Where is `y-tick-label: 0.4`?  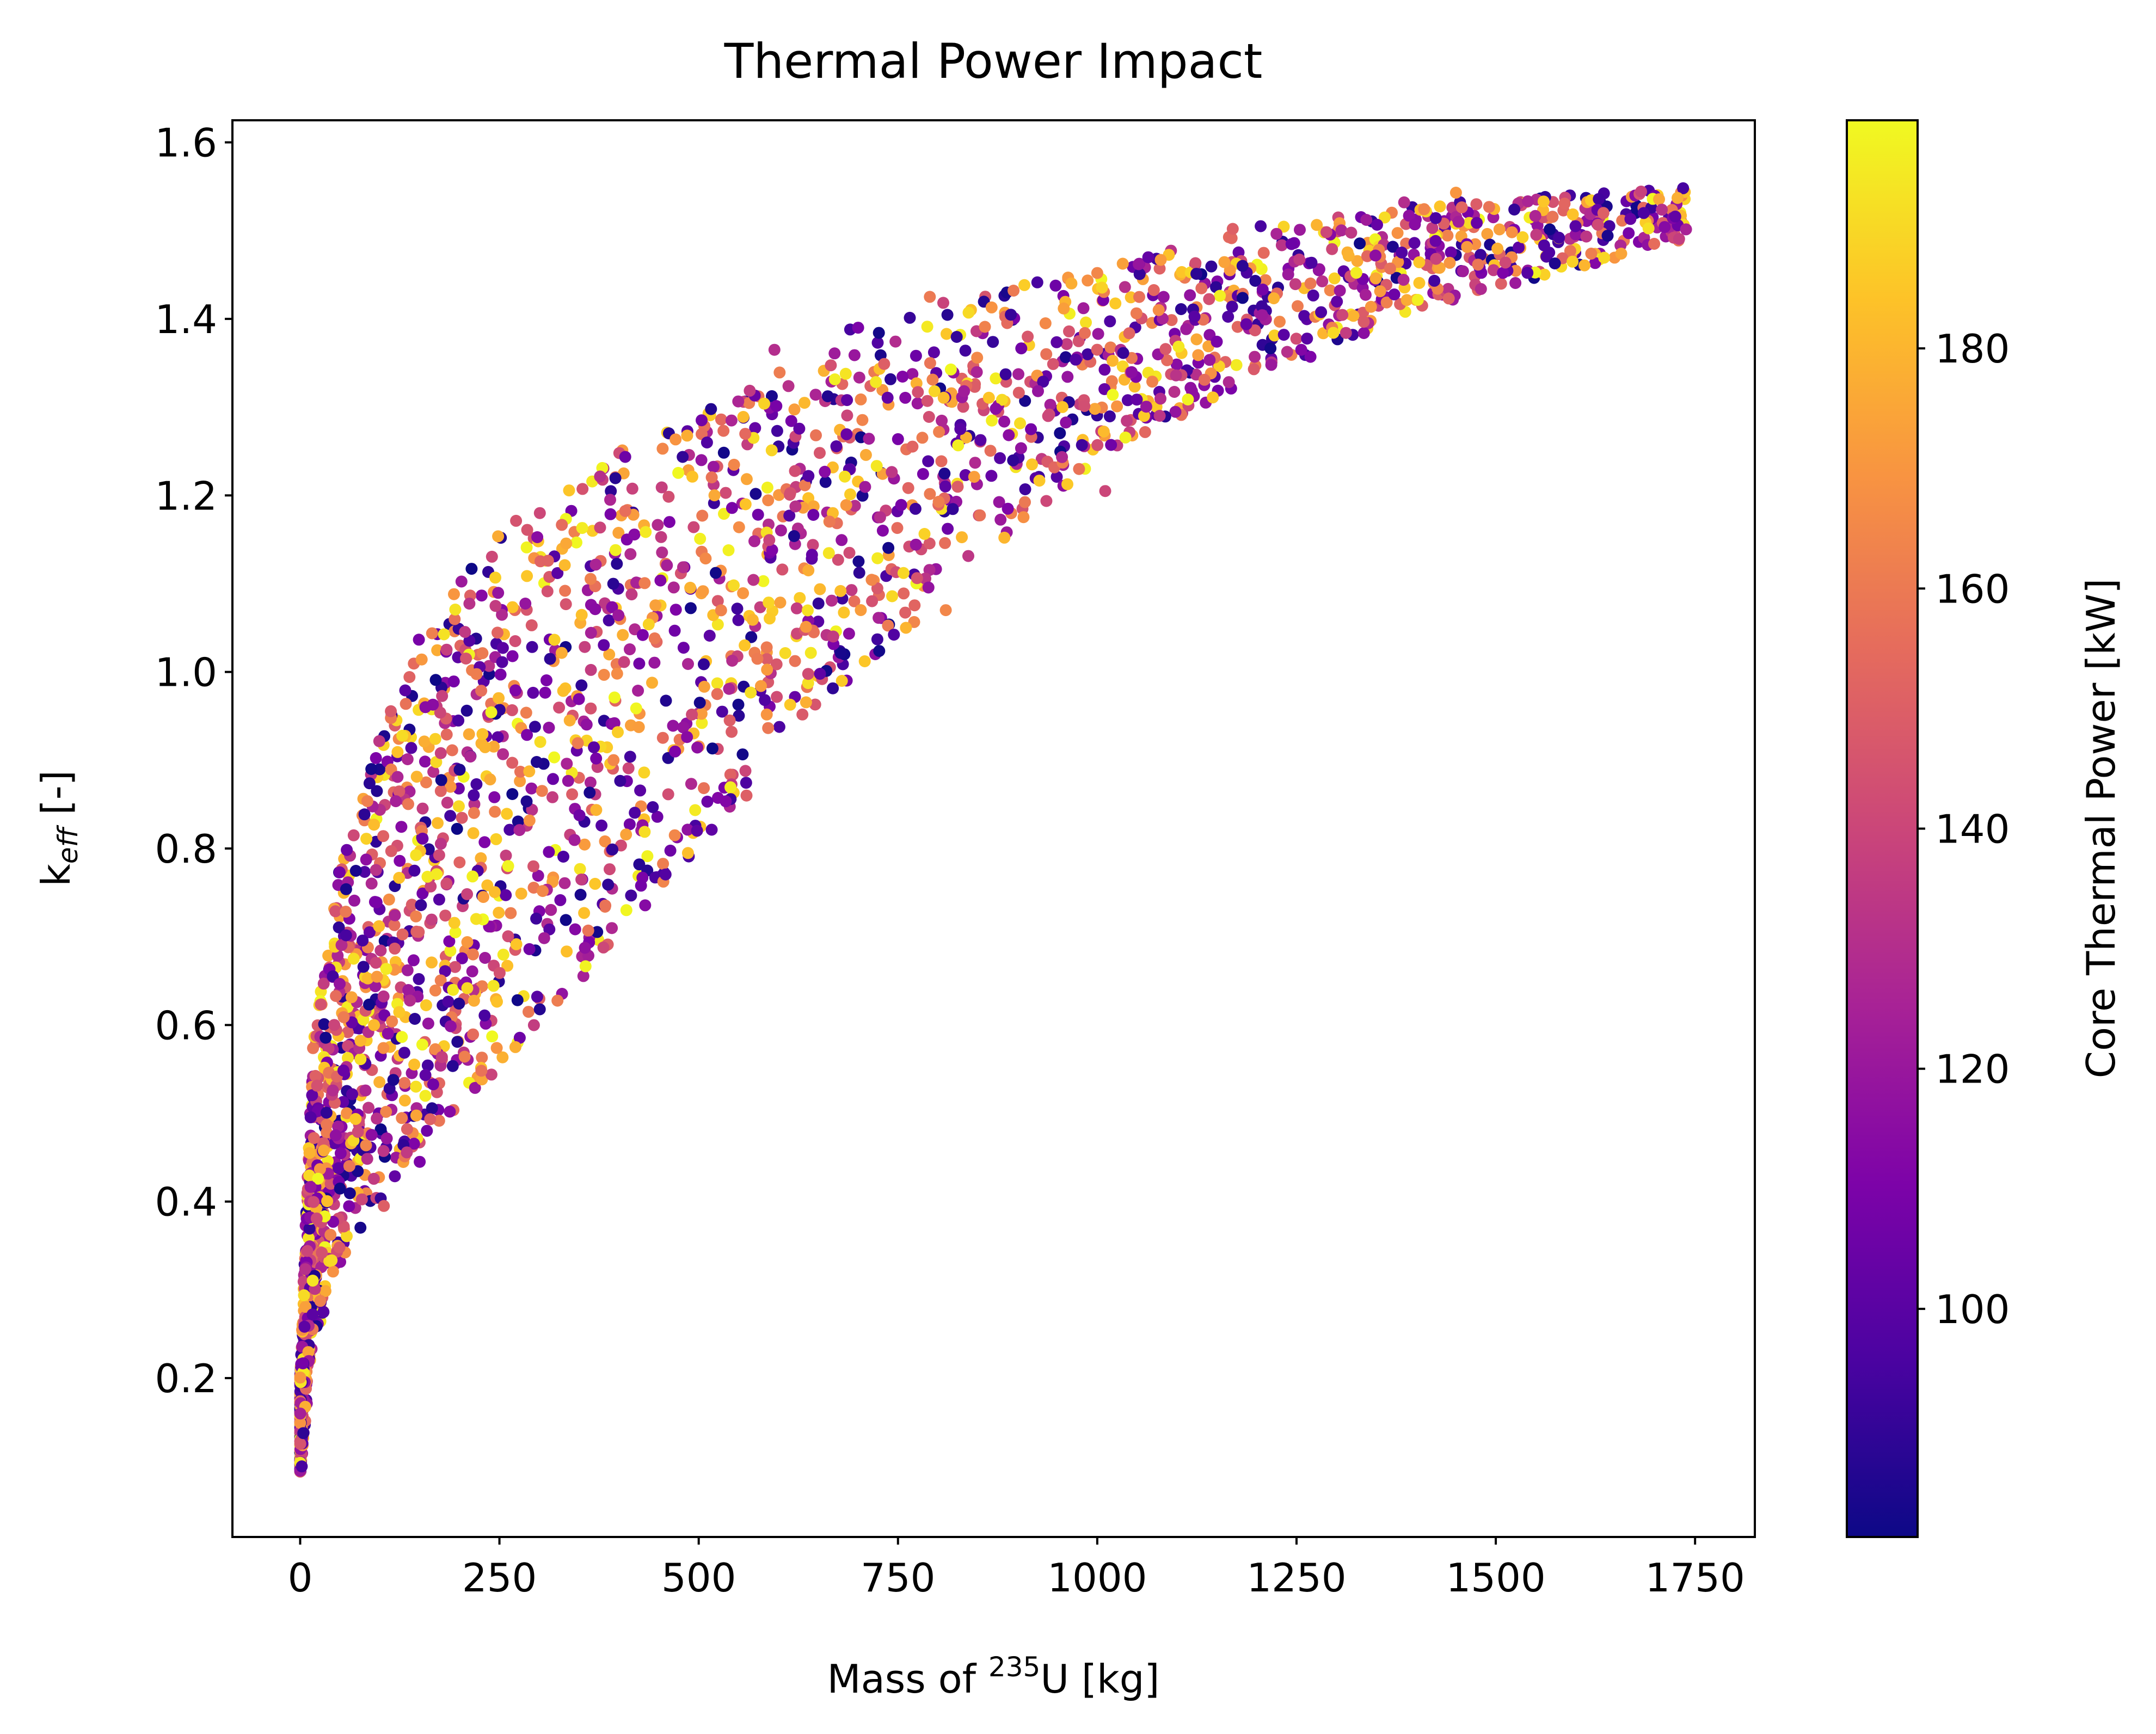 y-tick-label: 0.4 is located at coordinates (186, 1202).